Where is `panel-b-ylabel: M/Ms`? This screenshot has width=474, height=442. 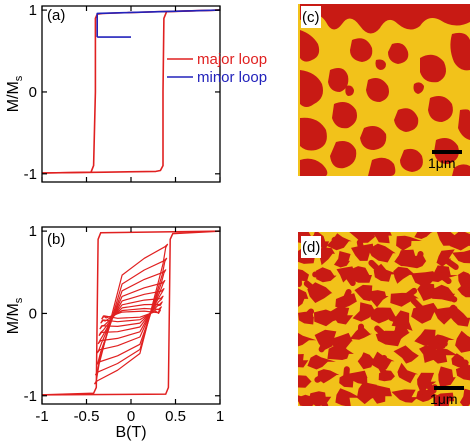 panel-b-ylabel: M/Ms is located at coordinates (15, 315).